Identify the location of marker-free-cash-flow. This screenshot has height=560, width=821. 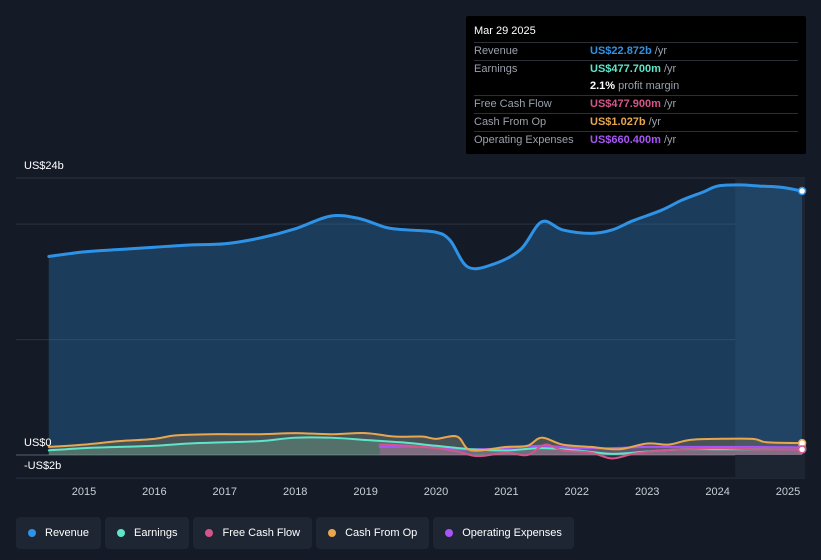
(802, 449).